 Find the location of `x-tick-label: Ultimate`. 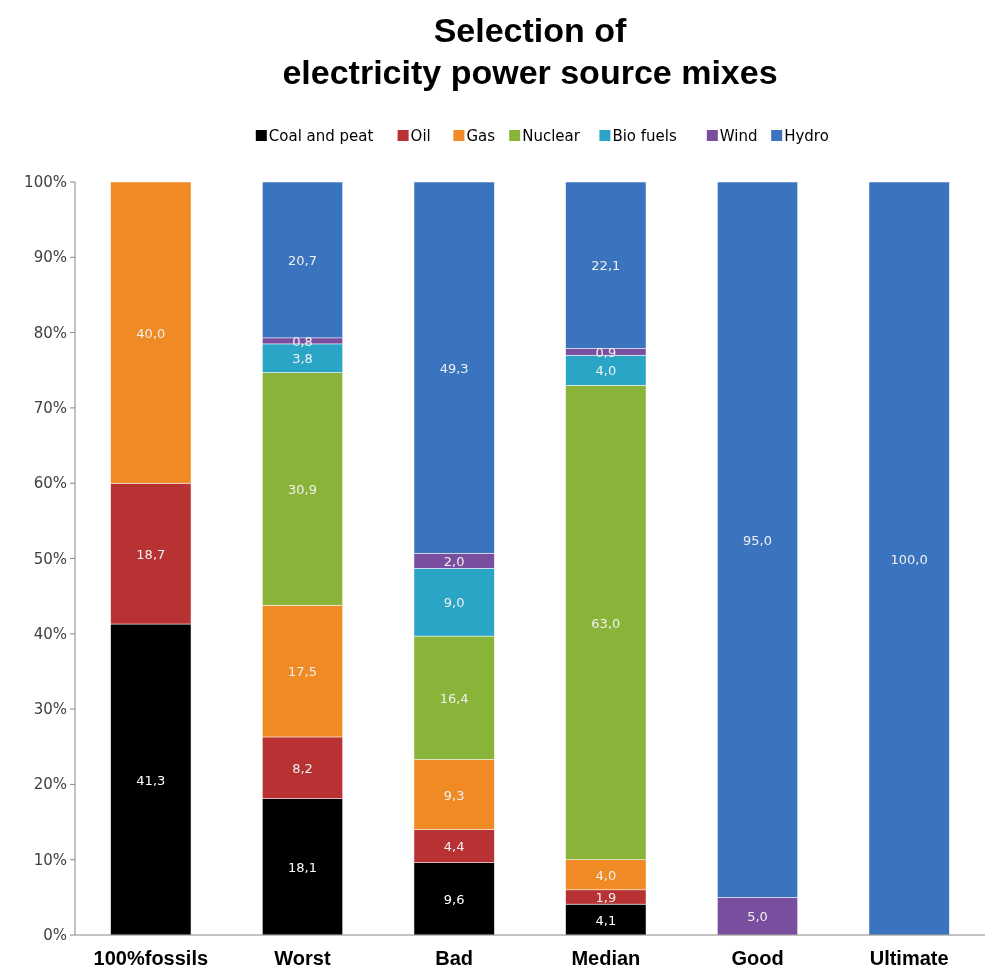

x-tick-label: Ultimate is located at coordinates (909, 958).